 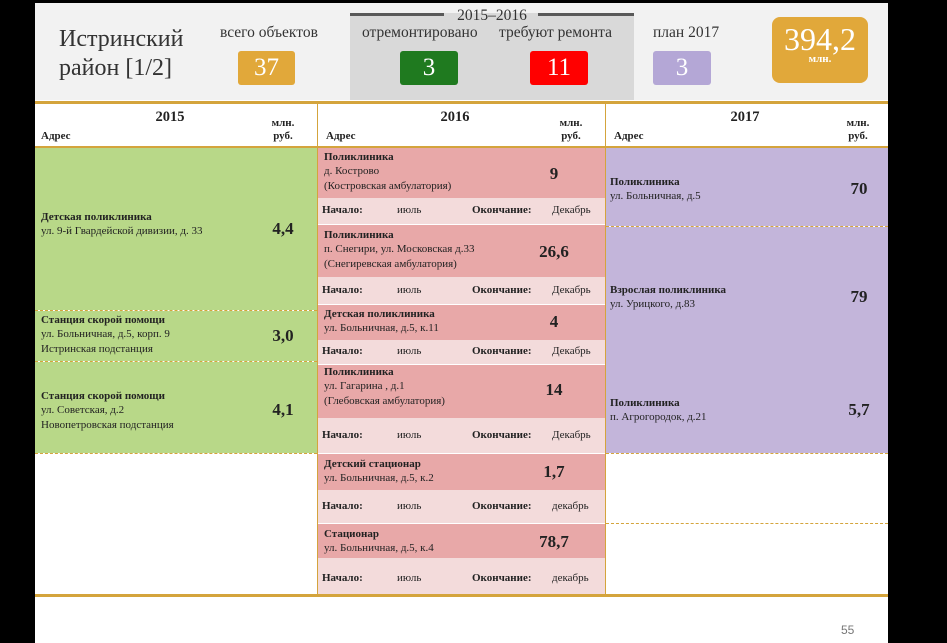 I want to click on item-note: (Глебовская амбулатория), so click(x=384, y=401).